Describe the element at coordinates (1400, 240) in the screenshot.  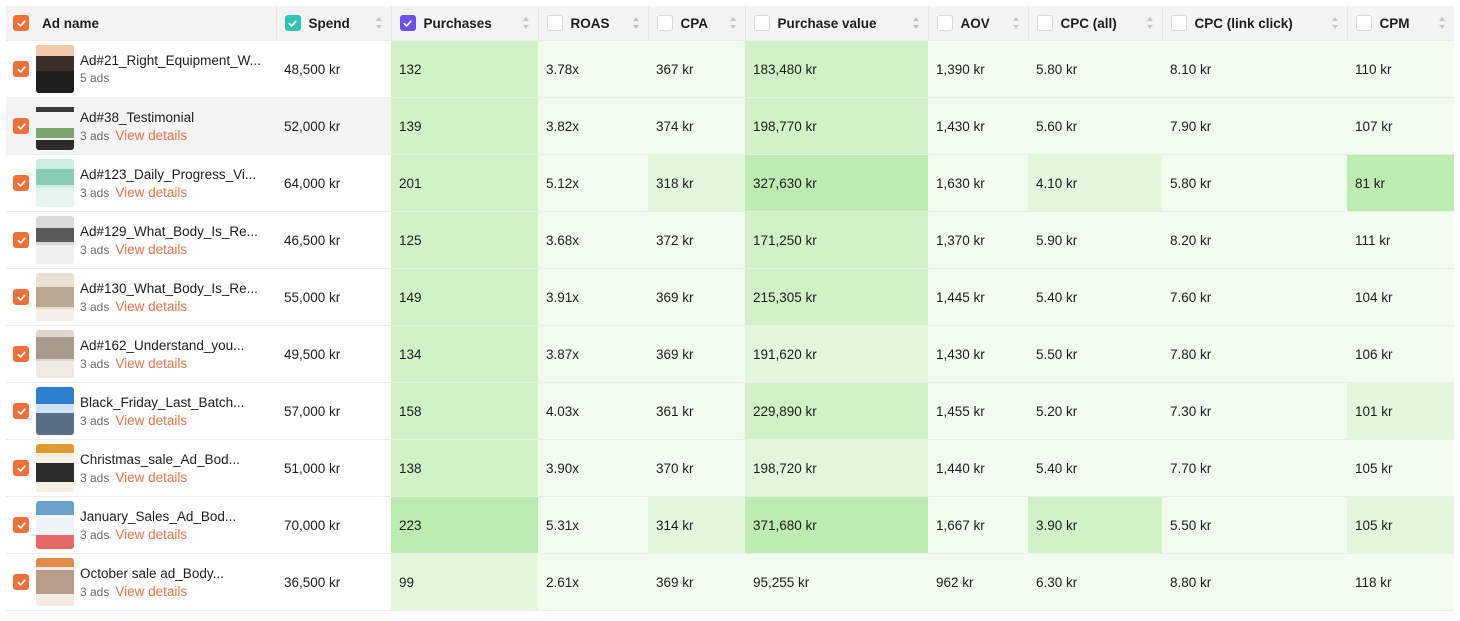
I see `cpm-cell: 111 kr` at that location.